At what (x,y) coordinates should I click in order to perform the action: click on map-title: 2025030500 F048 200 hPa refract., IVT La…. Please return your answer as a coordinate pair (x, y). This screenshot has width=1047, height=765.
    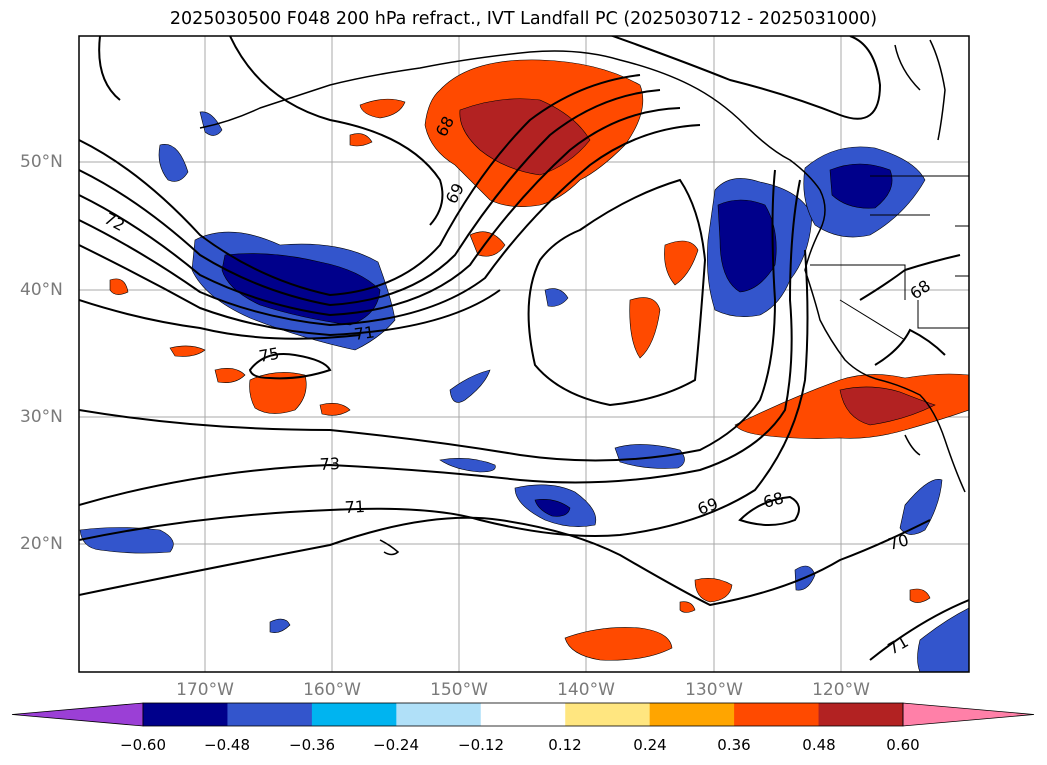
    Looking at the image, I should click on (523, 19).